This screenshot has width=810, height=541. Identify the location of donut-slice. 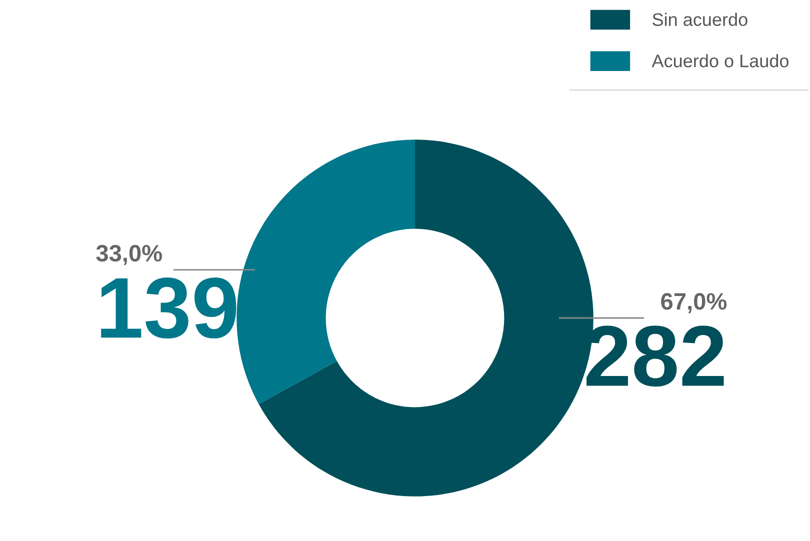
(325, 272).